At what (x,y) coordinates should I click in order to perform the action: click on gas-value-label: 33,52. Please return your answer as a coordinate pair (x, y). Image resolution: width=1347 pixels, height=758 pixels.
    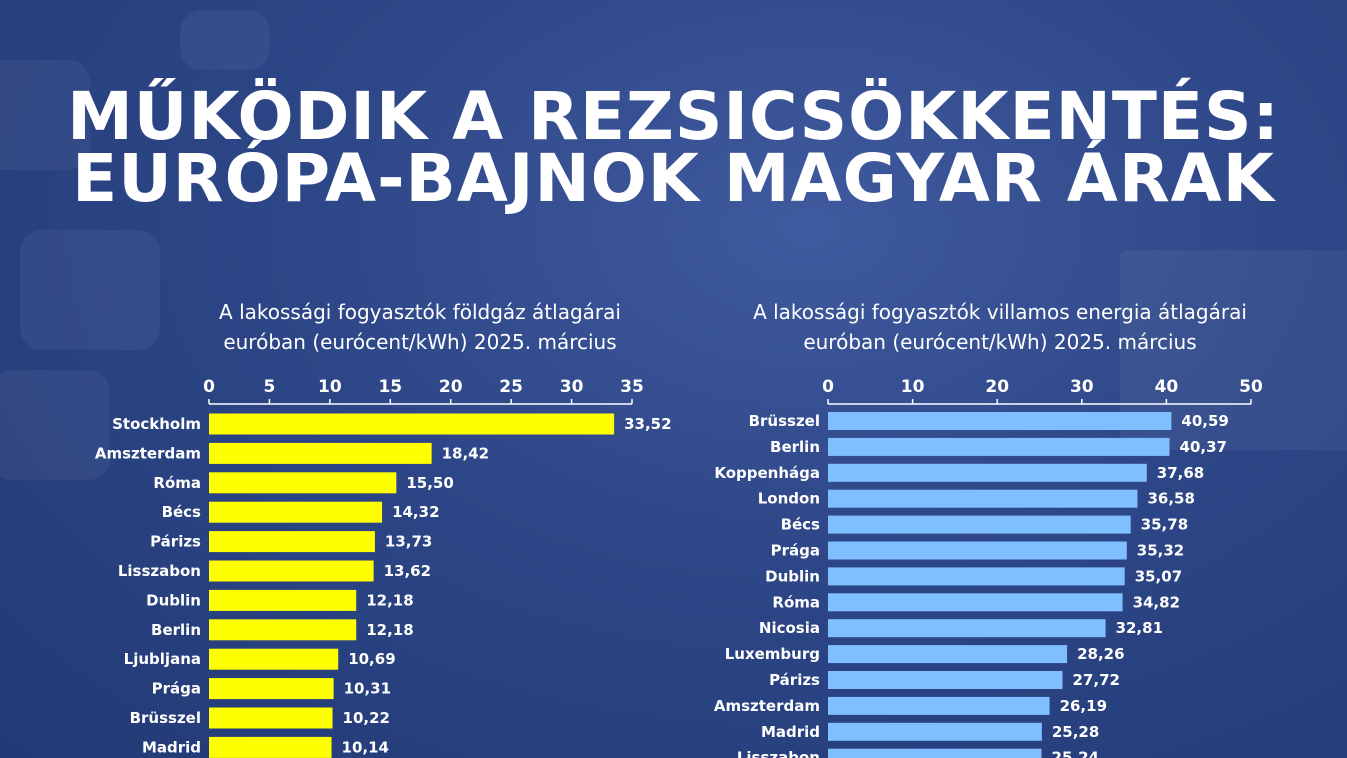
    Looking at the image, I should click on (647, 424).